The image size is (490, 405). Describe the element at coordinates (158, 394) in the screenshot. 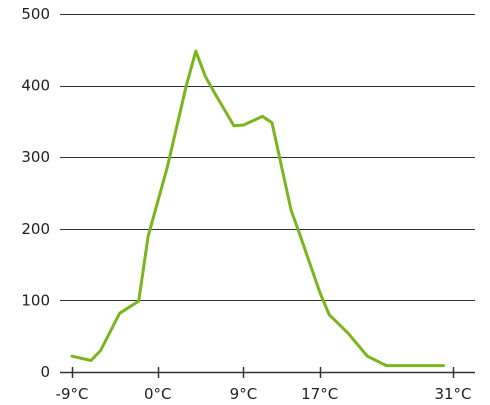

I see `x-tick-label: 0°C` at that location.